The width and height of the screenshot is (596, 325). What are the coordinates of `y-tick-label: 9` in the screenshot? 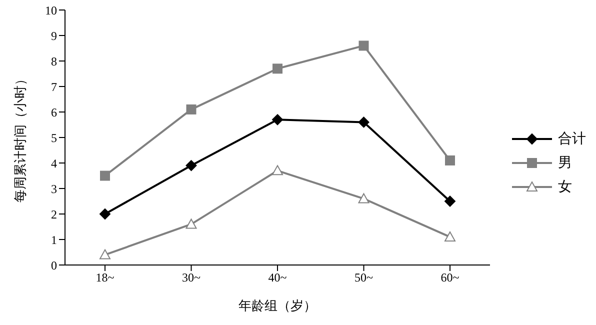 It's located at (54, 35).